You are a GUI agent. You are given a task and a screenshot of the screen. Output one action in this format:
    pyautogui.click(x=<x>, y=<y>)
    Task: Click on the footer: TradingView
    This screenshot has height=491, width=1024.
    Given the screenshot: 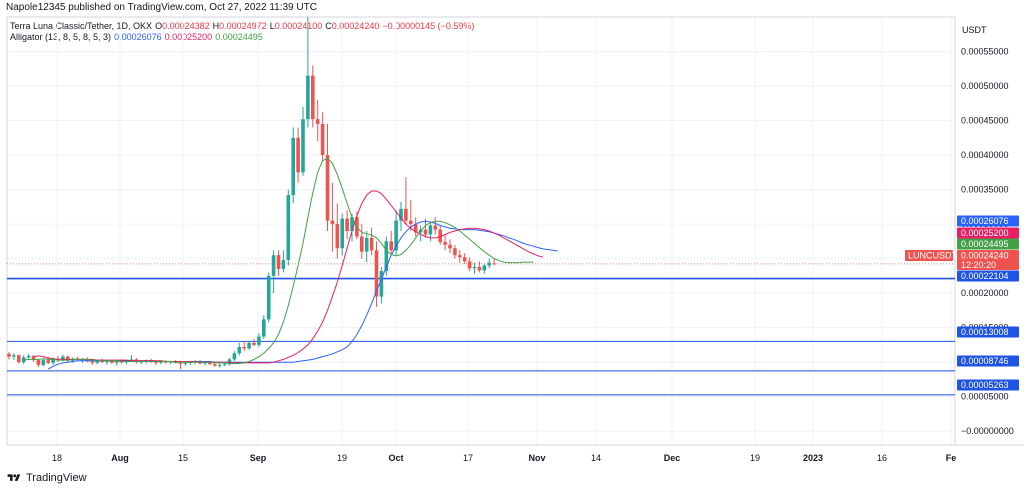 What is the action you would take?
    pyautogui.click(x=46, y=478)
    